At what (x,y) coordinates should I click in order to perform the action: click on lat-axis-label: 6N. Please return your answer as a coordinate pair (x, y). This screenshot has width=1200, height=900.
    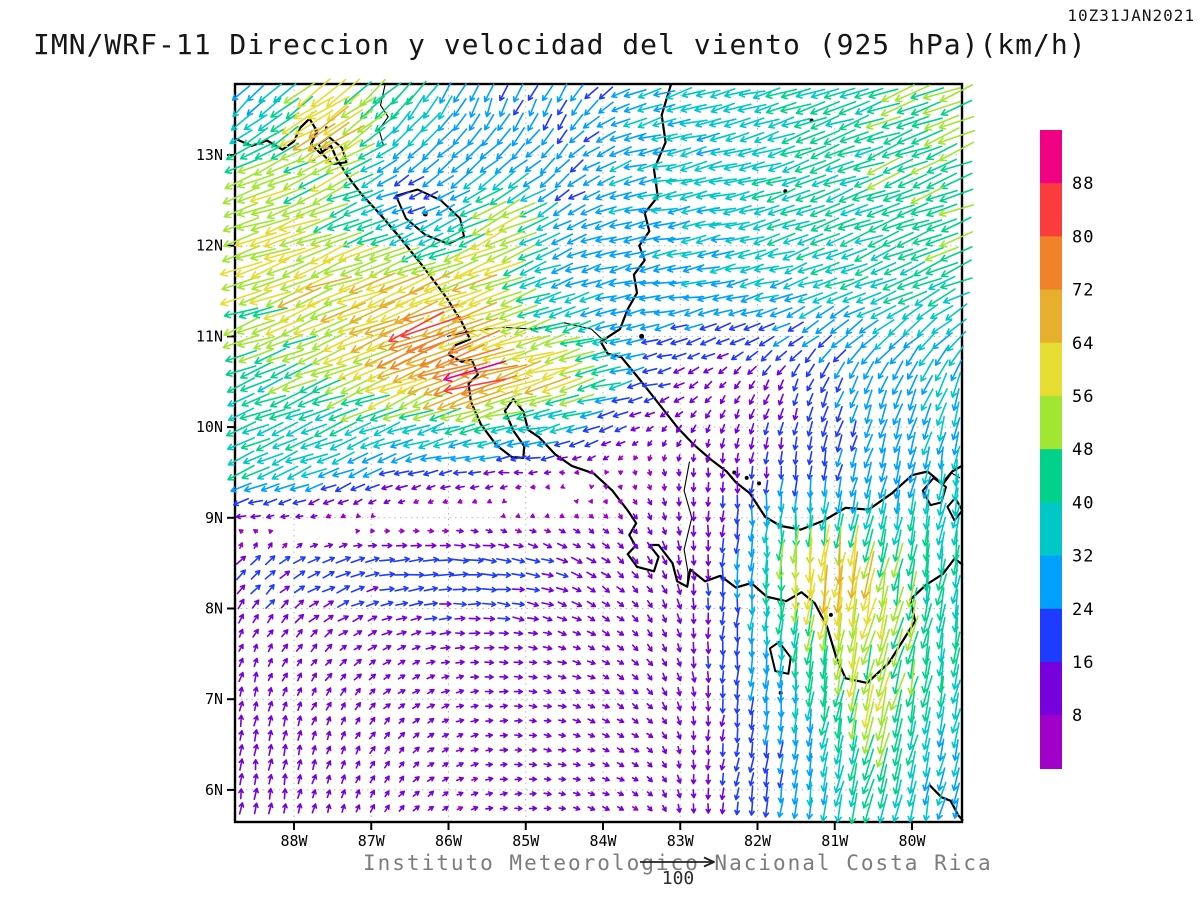
    Looking at the image, I should click on (214, 790).